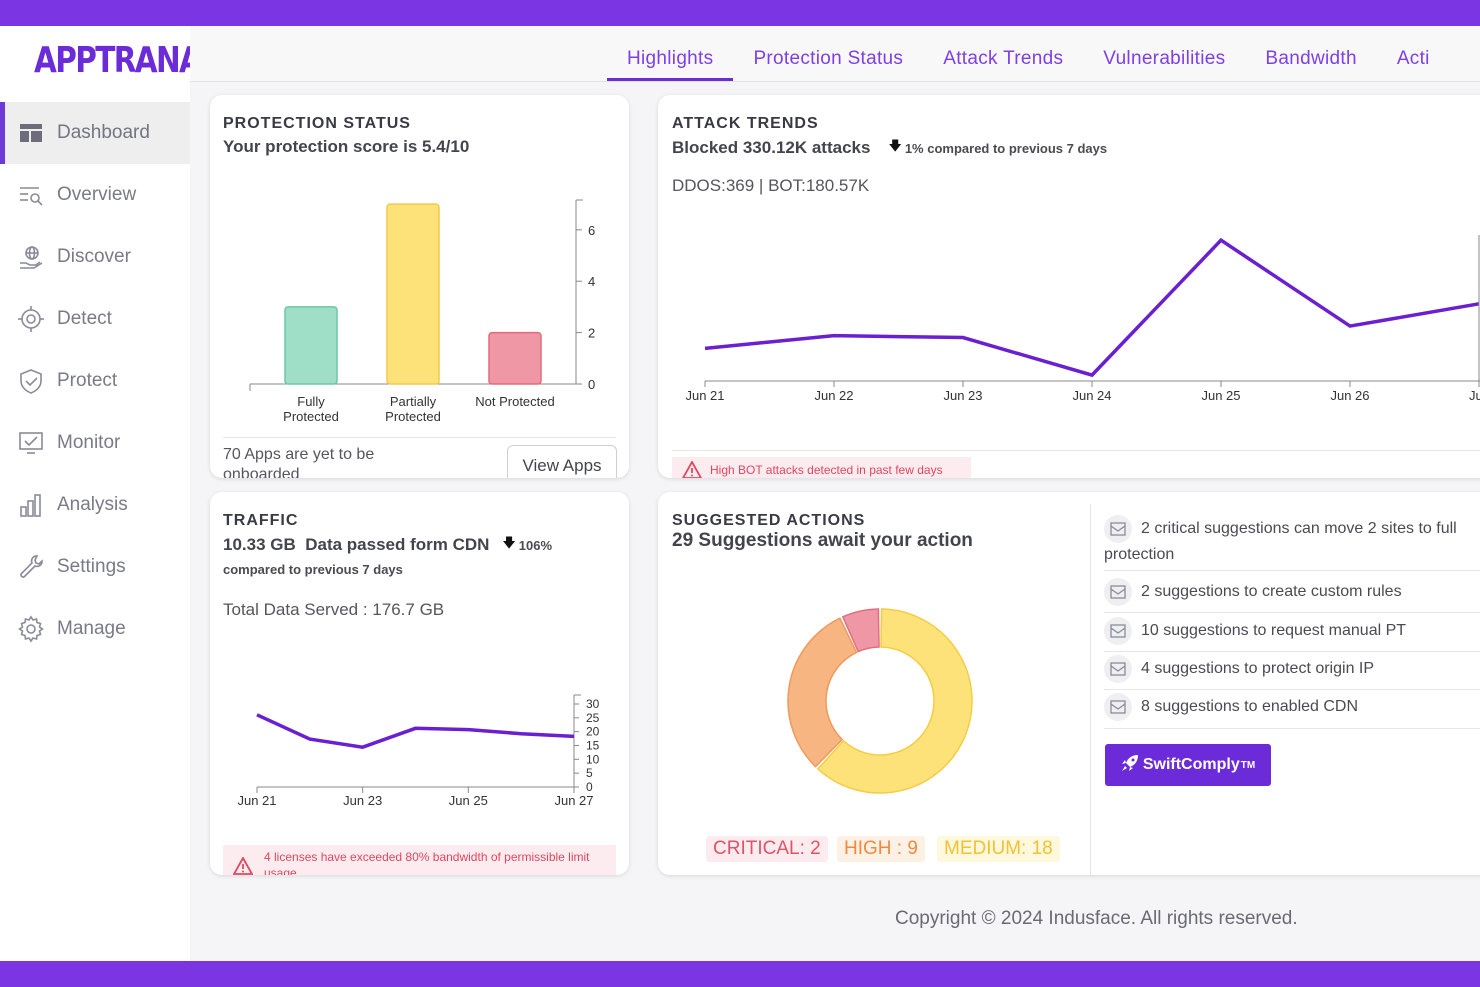 The height and width of the screenshot is (987, 1480). I want to click on sidebar-item-label: Protect, so click(87, 380).